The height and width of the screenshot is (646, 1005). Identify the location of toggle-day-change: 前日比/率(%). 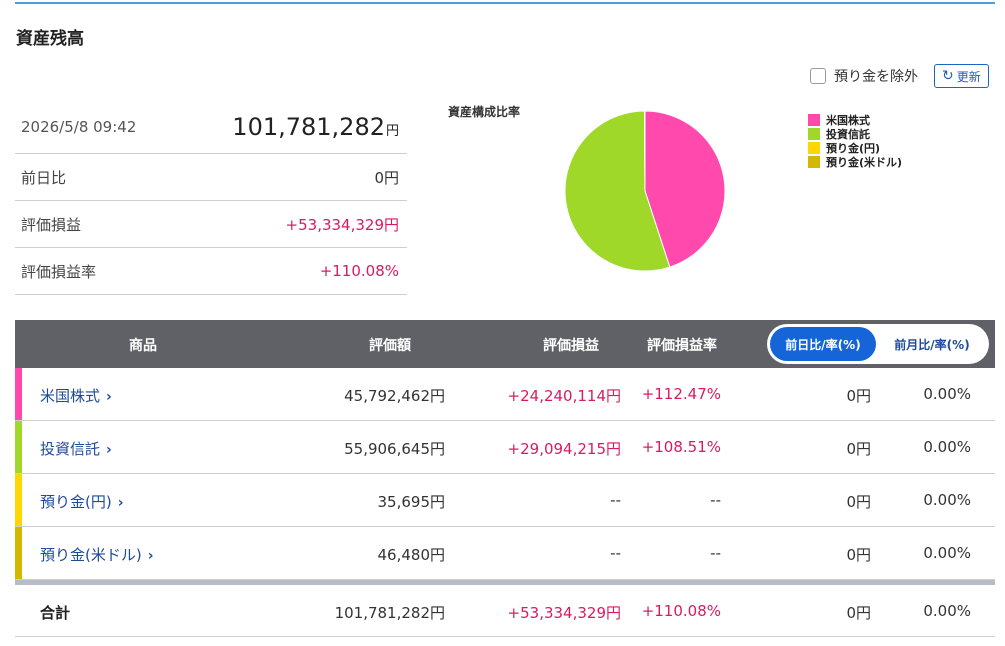
(823, 344).